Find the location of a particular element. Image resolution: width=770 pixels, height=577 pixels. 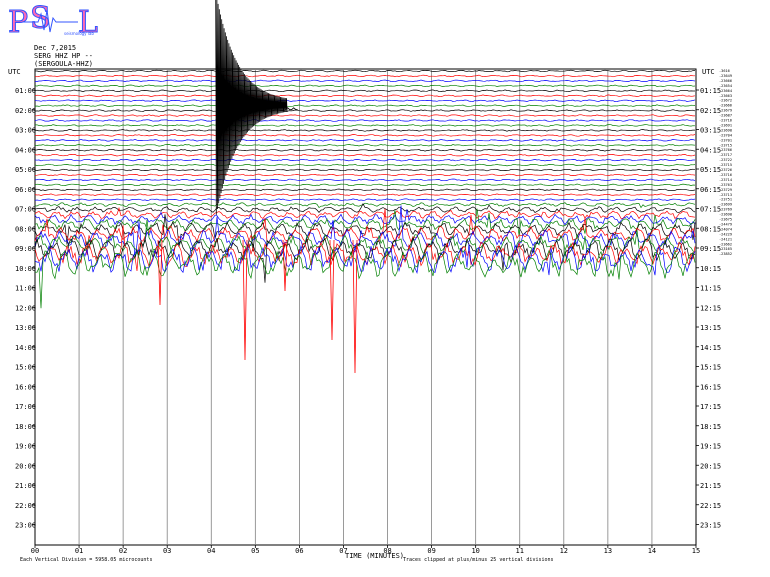

right-trace-value: -23852 is located at coordinates (725, 254).